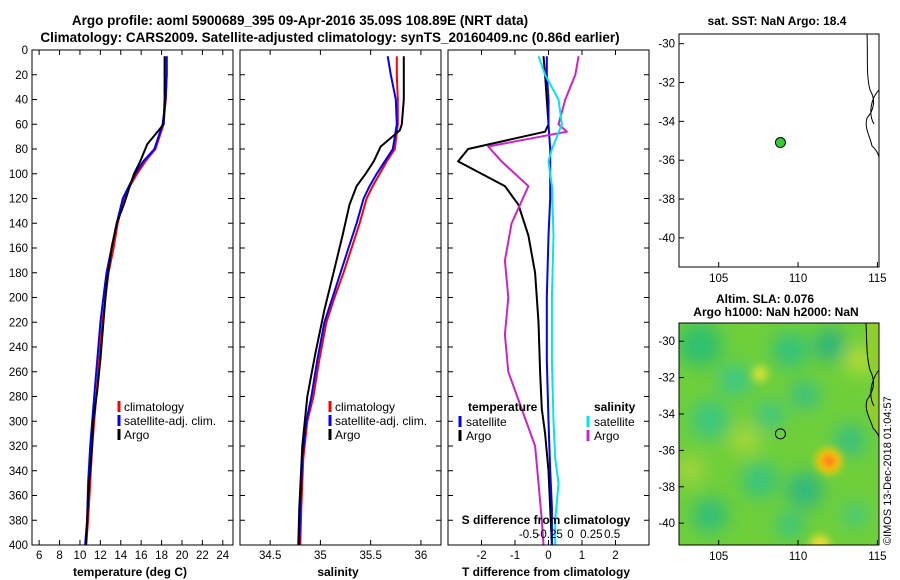 The width and height of the screenshot is (900, 580). I want to click on sla-ytick-label: -36, so click(666, 451).